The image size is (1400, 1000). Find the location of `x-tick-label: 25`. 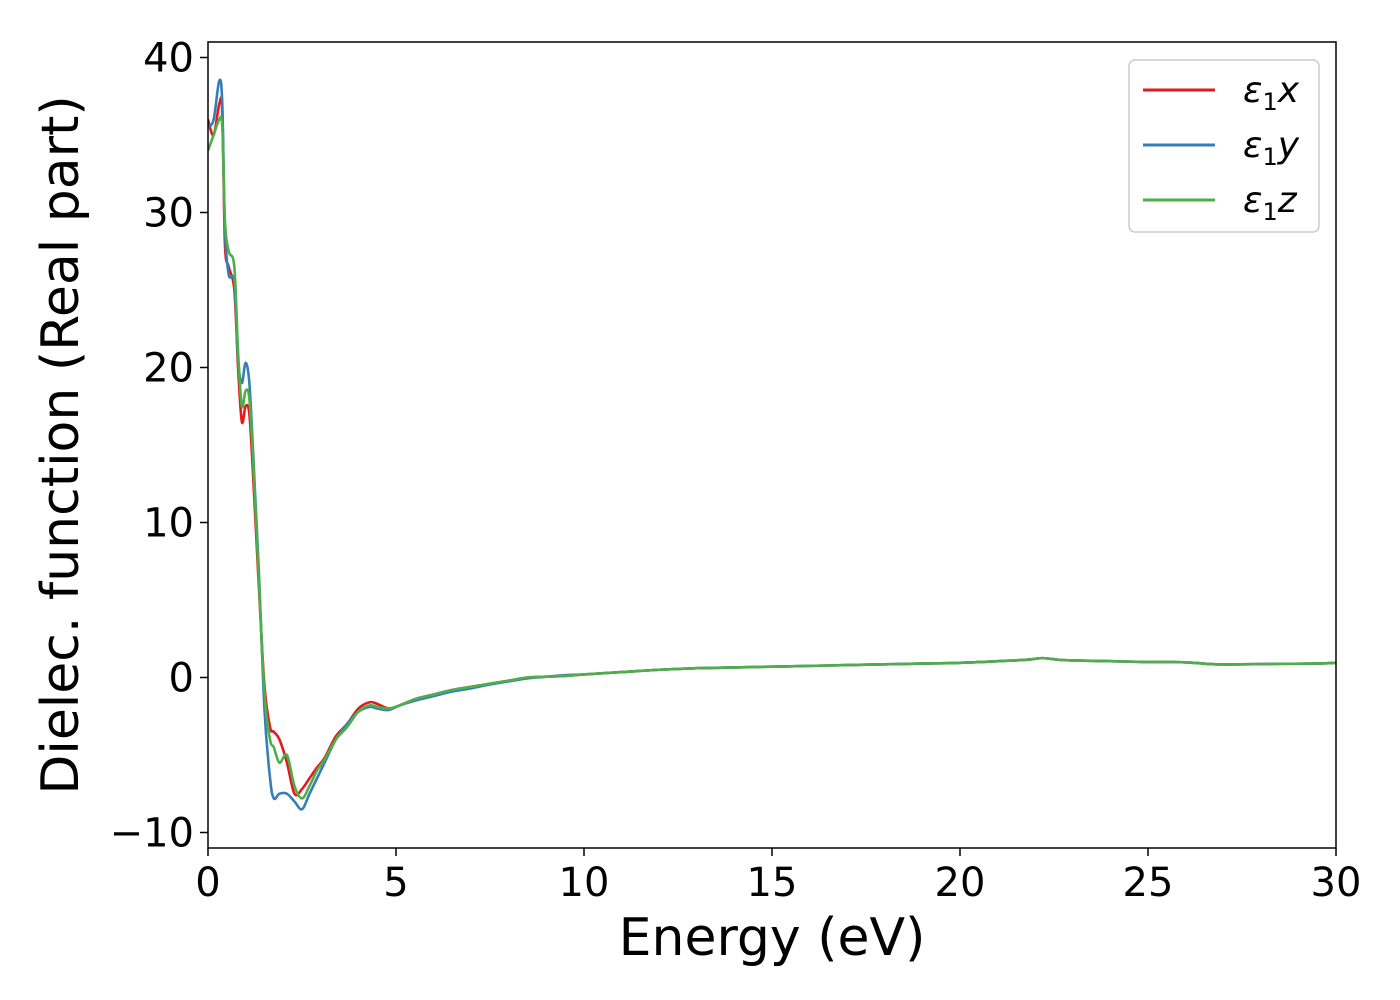

x-tick-label: 25 is located at coordinates (1148, 883).